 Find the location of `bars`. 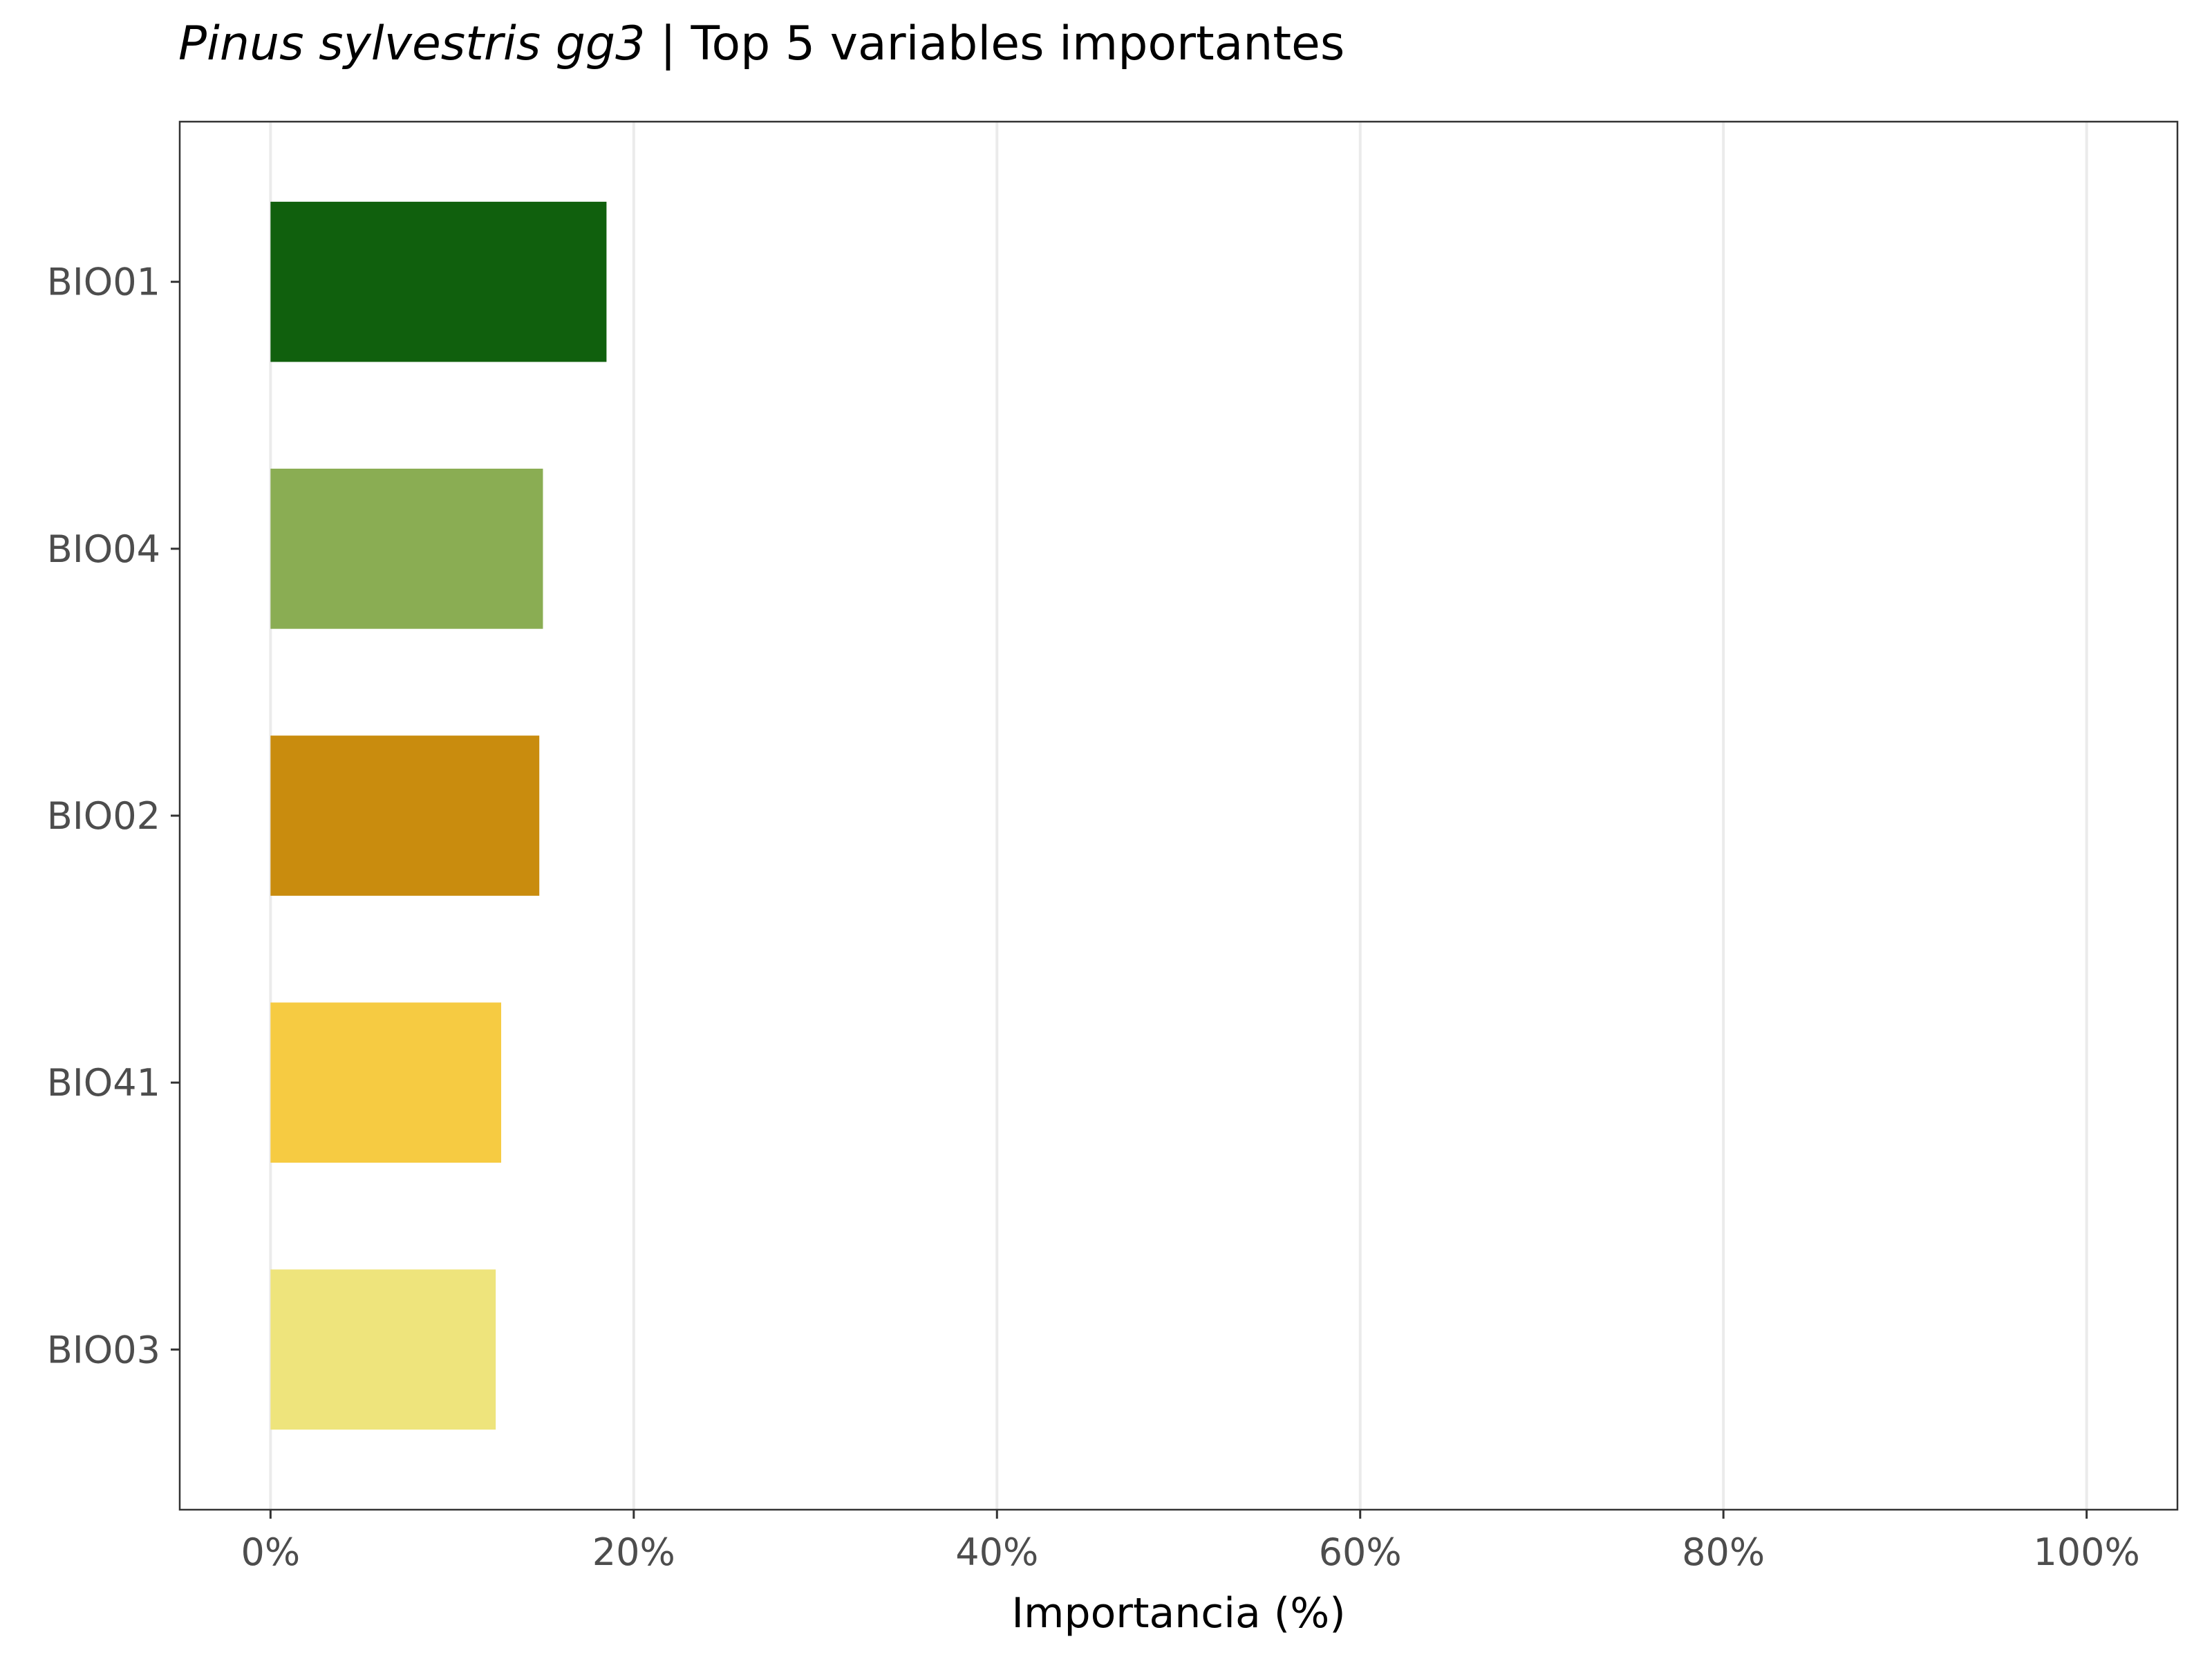

bars is located at coordinates (439, 815).